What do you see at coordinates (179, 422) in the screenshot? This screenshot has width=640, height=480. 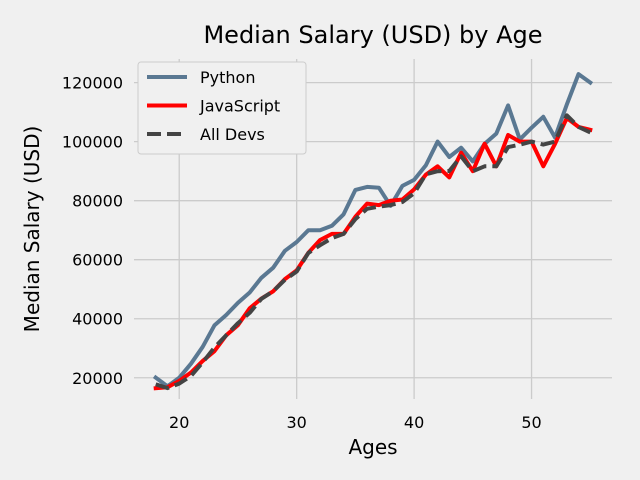 I see `x-tick-label: 20` at bounding box center [179, 422].